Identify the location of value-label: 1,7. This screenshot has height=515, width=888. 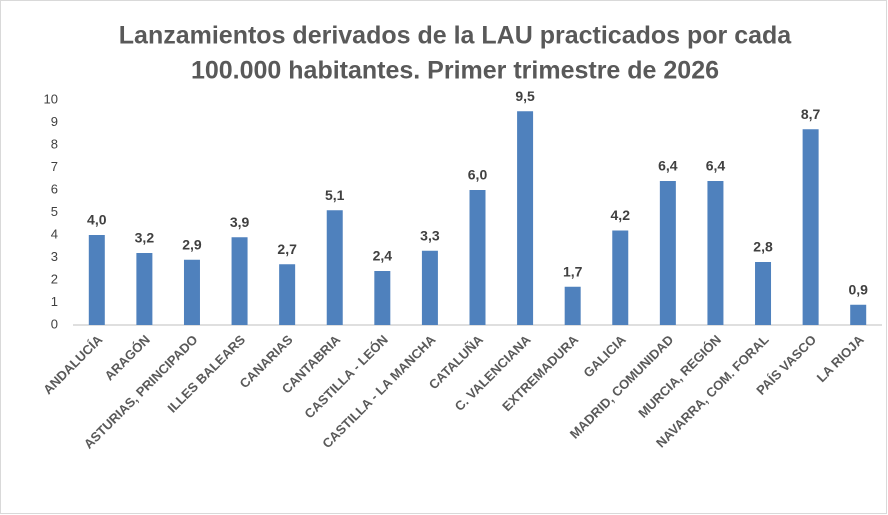
(573, 271).